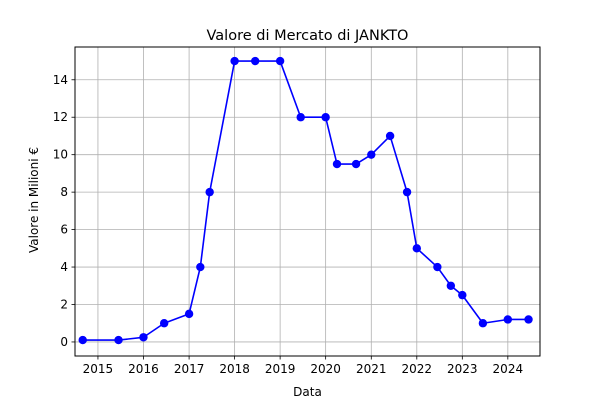 This screenshot has width=600, height=400. Describe the element at coordinates (307, 392) in the screenshot. I see `x-axis-label: Data` at that location.